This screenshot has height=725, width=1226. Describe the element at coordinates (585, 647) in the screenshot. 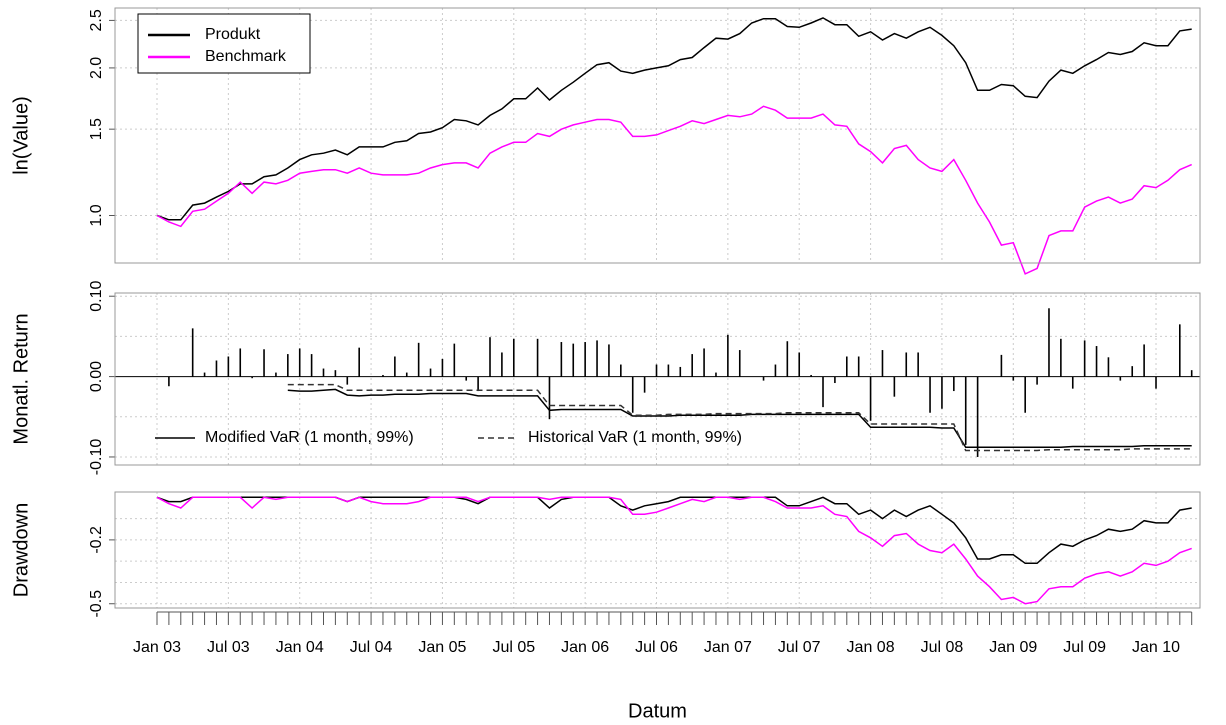

I see `x-tick-label: Jan 06` at that location.